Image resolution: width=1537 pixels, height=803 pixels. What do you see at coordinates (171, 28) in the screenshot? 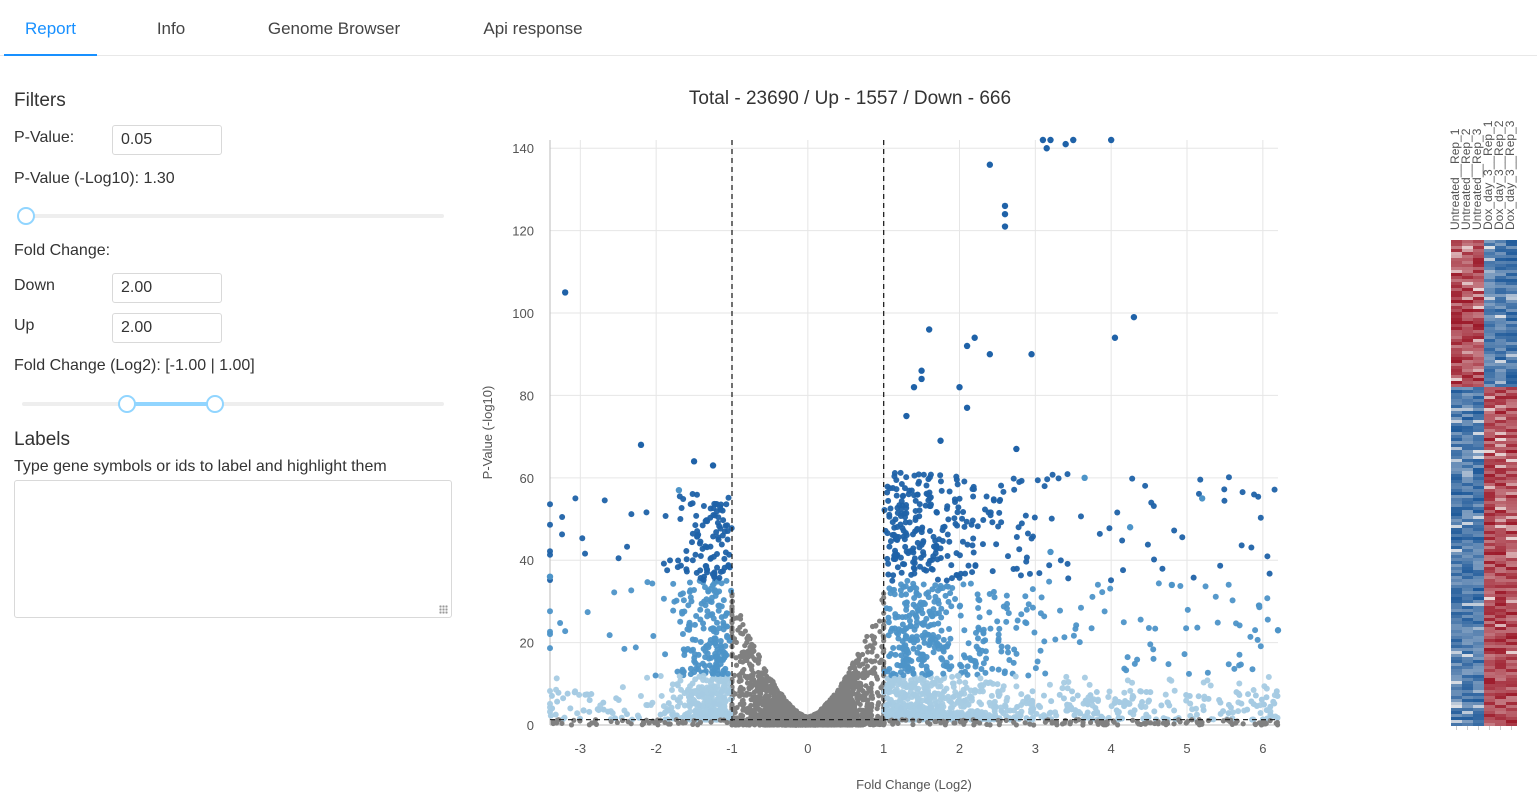
I see `tab-info: Info` at bounding box center [171, 28].